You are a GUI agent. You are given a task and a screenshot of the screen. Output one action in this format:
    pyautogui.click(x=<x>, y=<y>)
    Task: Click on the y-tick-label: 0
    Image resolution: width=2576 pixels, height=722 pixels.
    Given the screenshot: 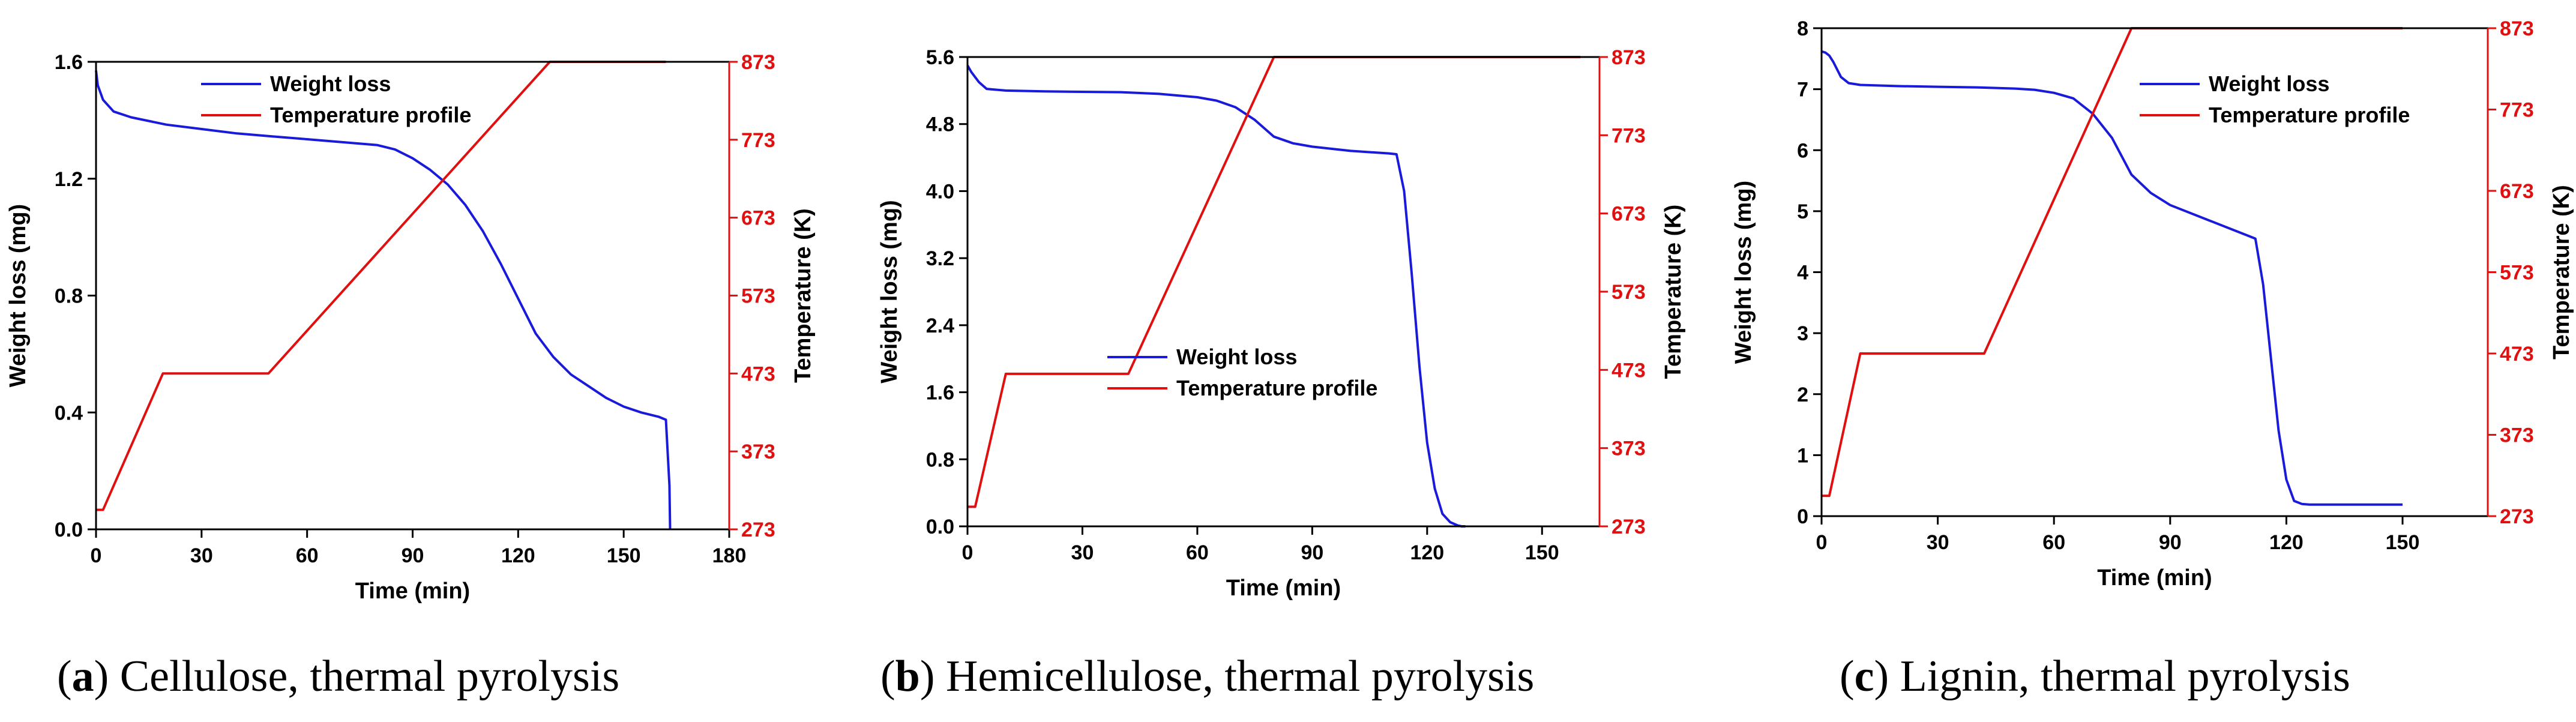 What is the action you would take?
    pyautogui.click(x=1802, y=516)
    